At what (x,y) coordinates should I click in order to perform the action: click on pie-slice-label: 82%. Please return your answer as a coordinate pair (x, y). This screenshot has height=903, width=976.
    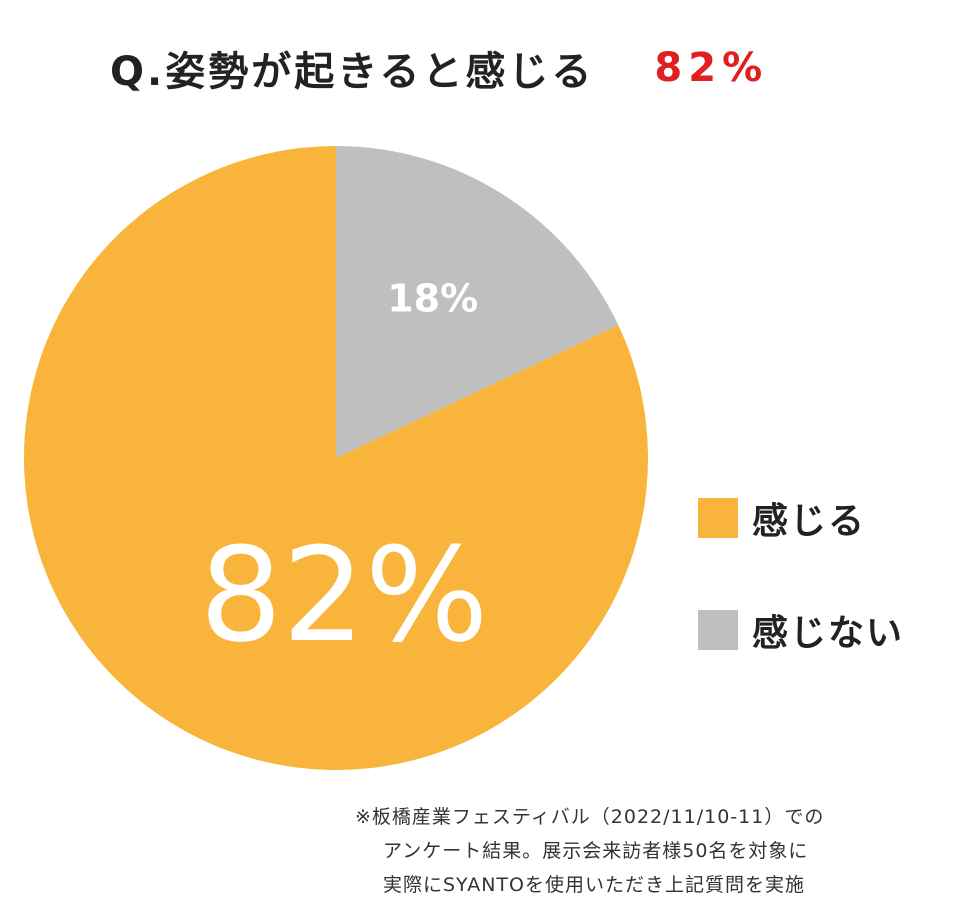
    Looking at the image, I should click on (344, 595).